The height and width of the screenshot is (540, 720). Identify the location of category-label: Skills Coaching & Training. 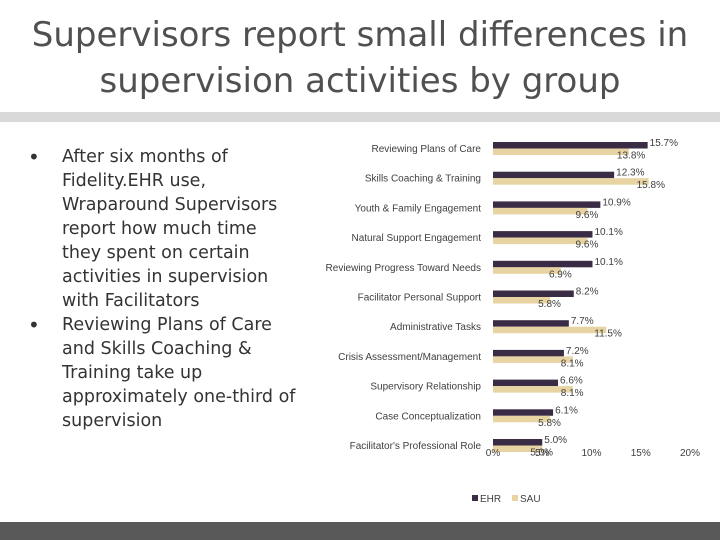
(423, 179).